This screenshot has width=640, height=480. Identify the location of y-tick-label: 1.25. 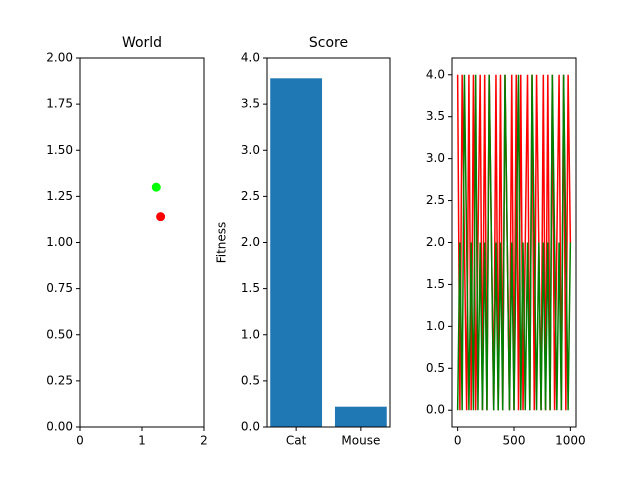
(59, 196).